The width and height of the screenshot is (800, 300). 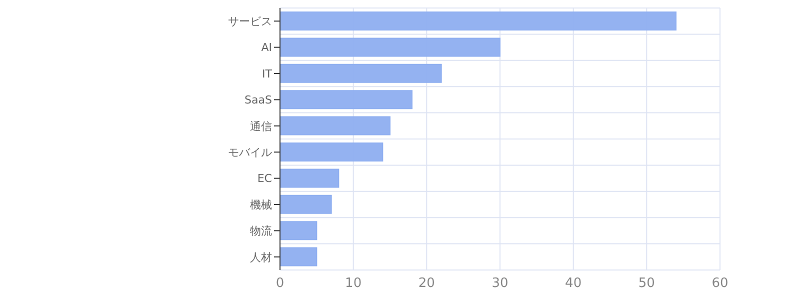 I want to click on y-tick-label: 通信, so click(x=261, y=126).